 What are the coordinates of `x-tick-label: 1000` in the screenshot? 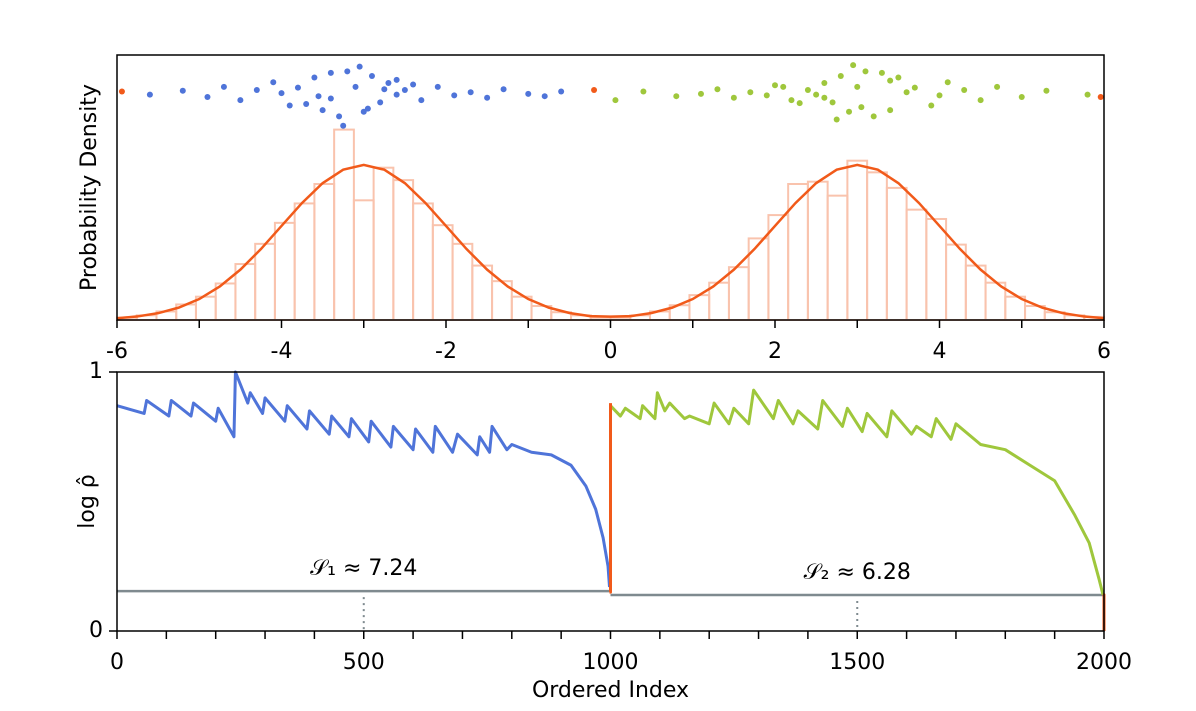 It's located at (611, 662).